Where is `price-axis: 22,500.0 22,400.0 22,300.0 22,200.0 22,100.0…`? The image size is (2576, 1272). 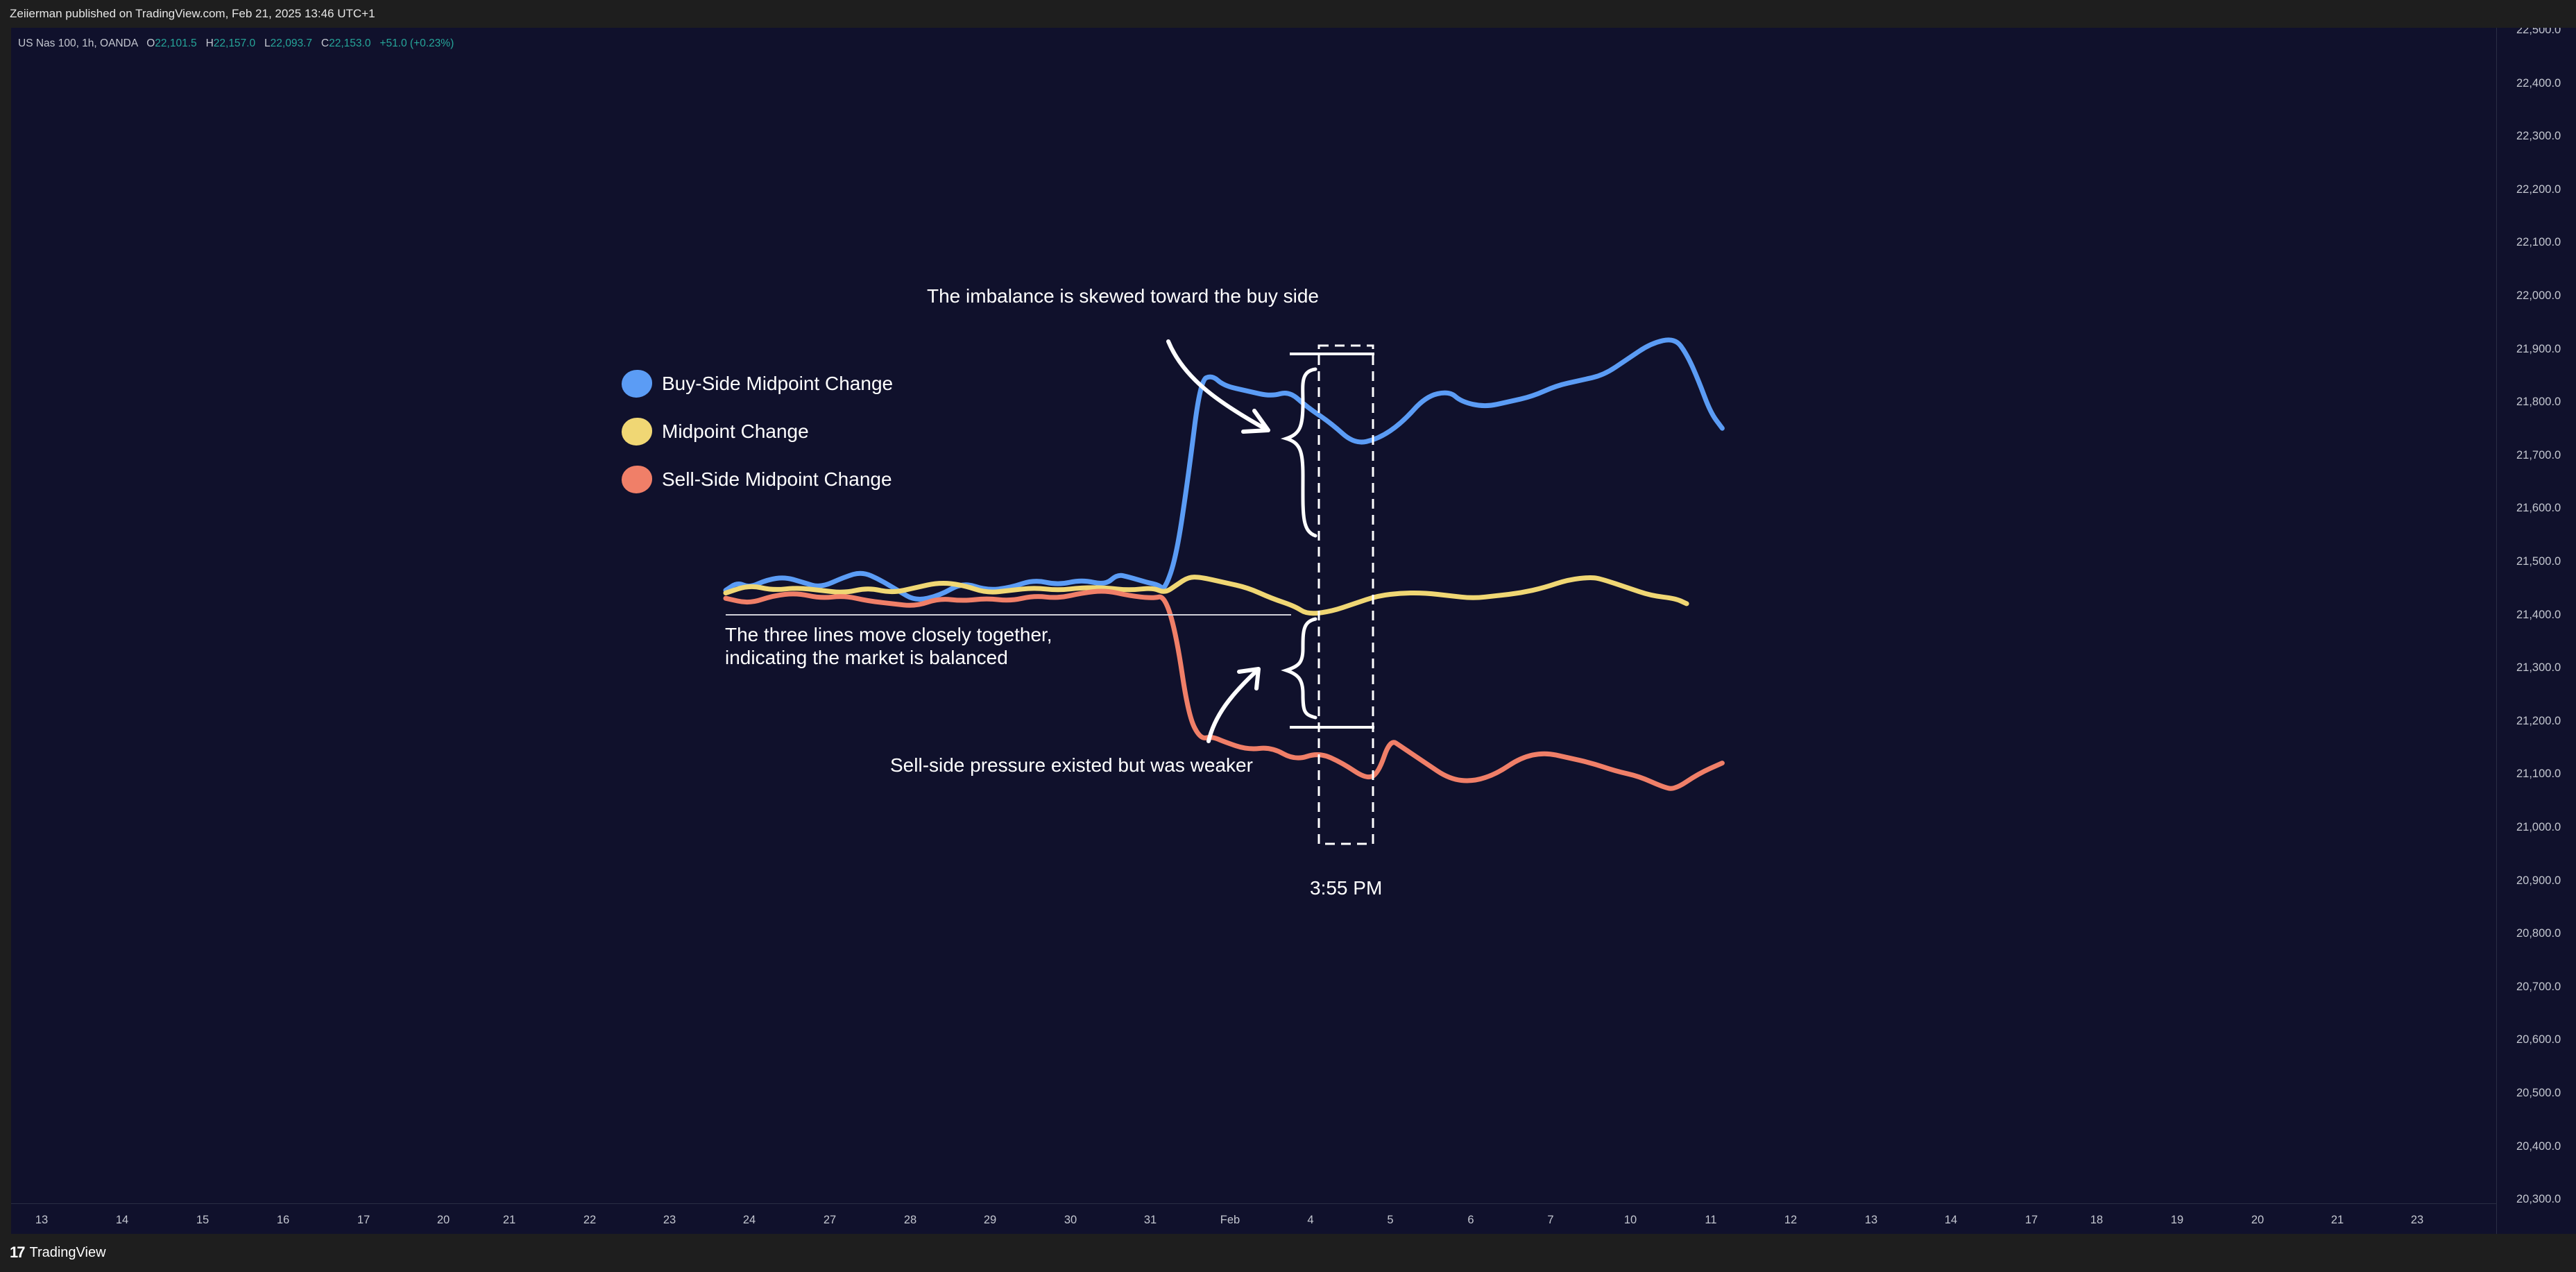 price-axis: 22,500.0 22,400.0 22,300.0 22,200.0 22,100.0… is located at coordinates (2536, 631).